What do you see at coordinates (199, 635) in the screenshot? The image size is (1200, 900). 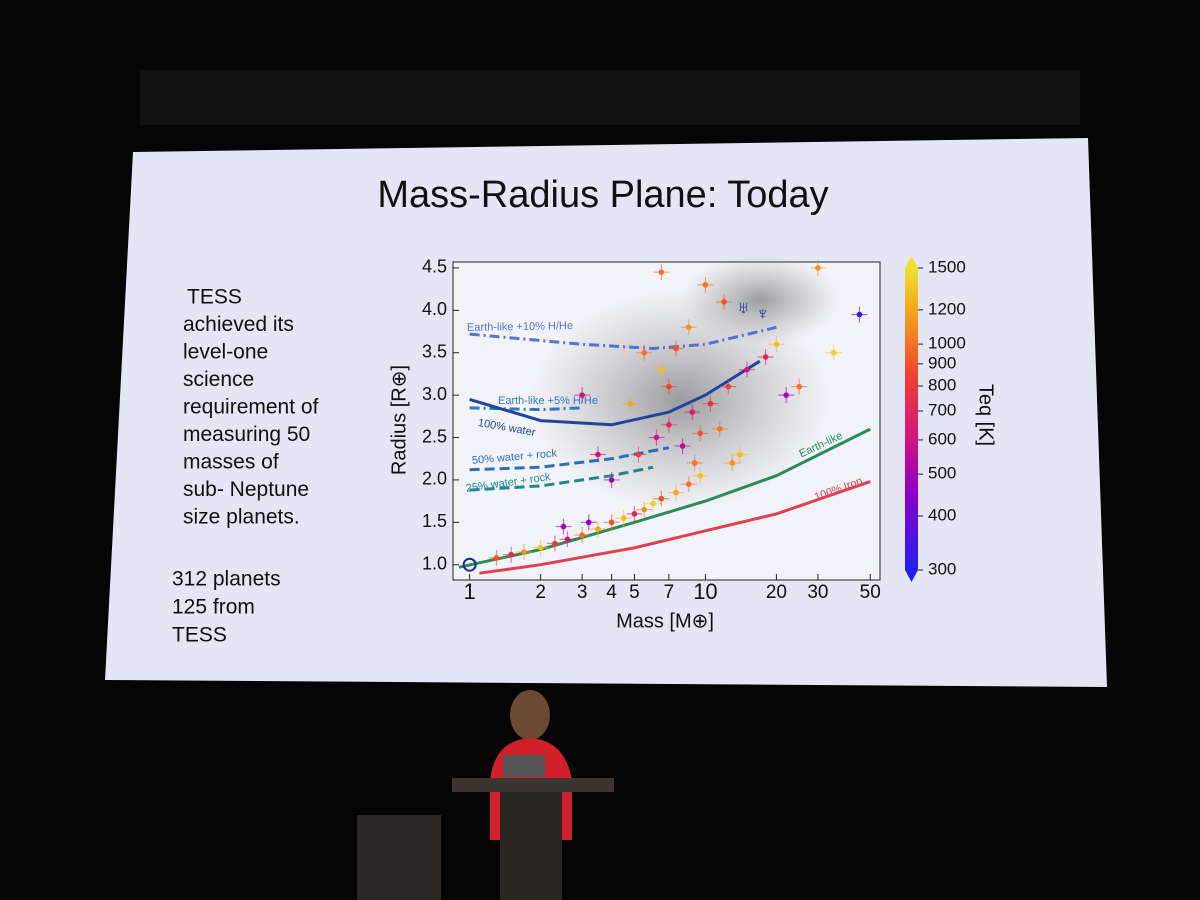 I see `slide-stat: TESS` at bounding box center [199, 635].